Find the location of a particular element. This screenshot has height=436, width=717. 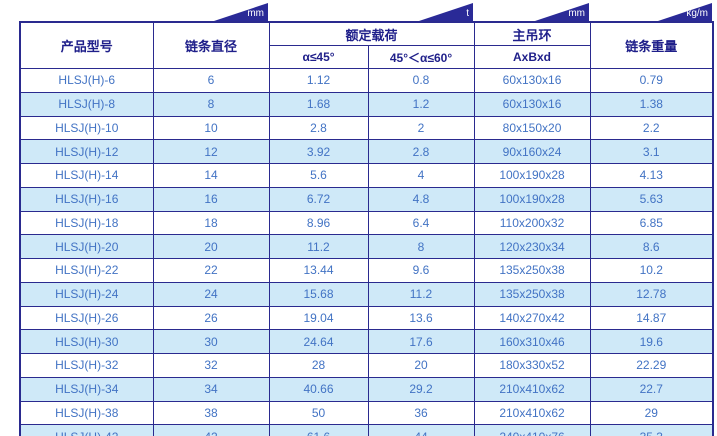

cell-load-alpha45: 24.64 is located at coordinates (318, 341).